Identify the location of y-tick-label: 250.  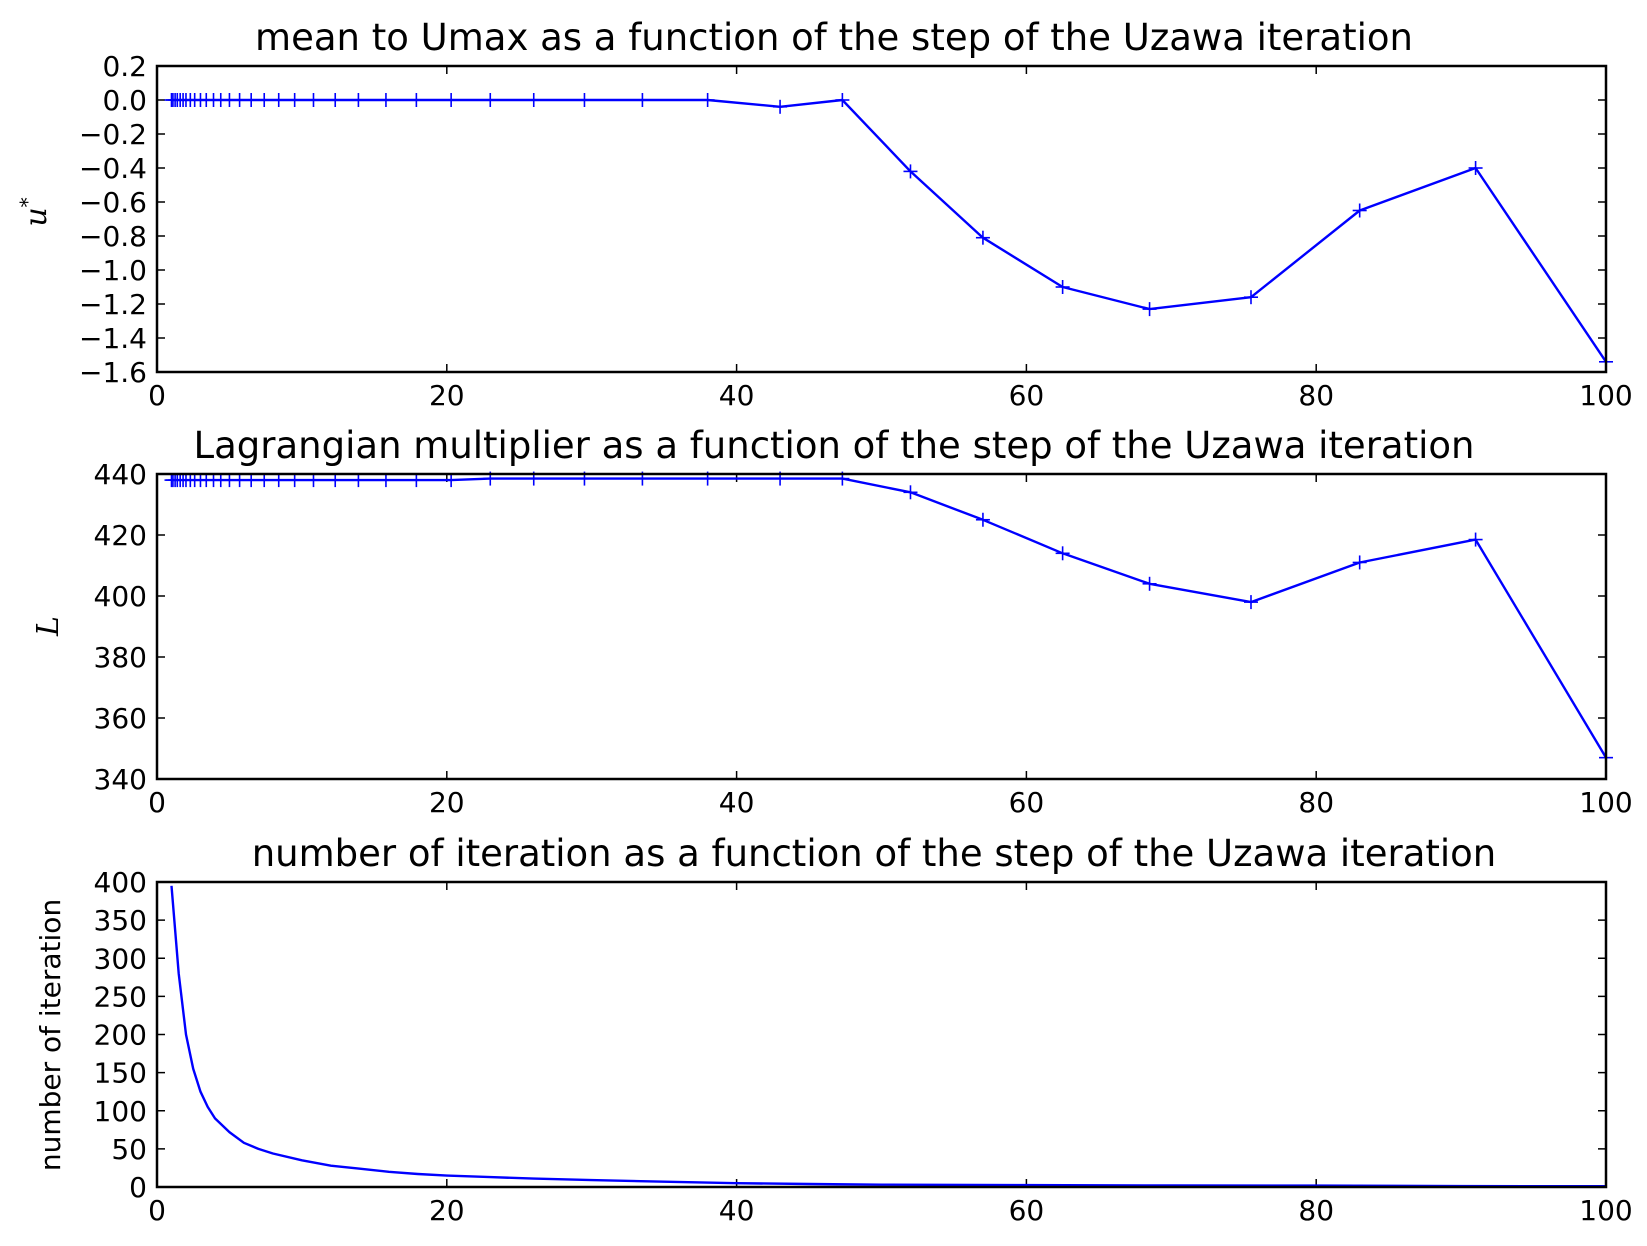
(120, 996).